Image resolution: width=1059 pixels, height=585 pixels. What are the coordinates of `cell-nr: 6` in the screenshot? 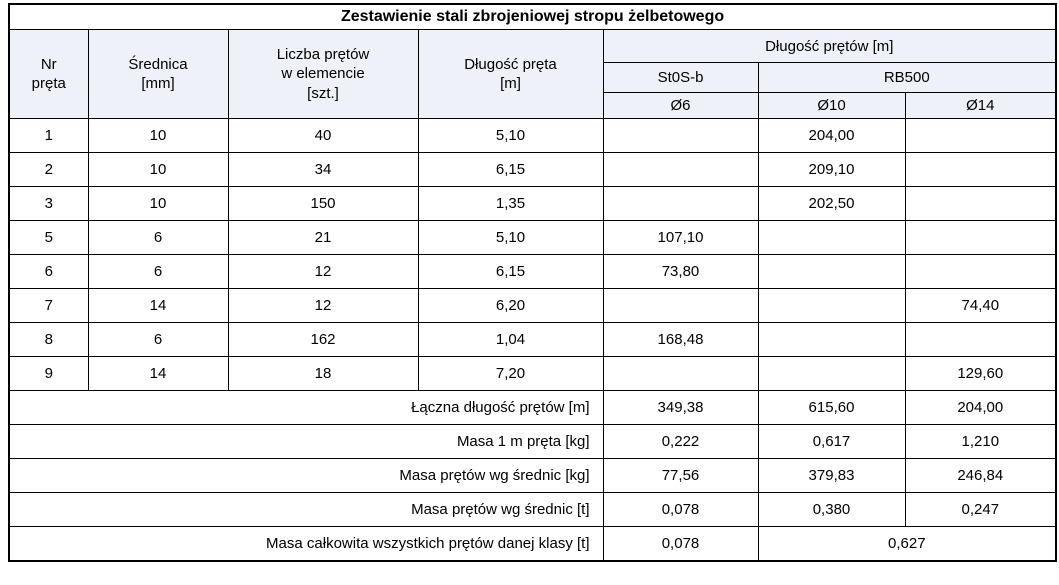 It's located at (48, 271).